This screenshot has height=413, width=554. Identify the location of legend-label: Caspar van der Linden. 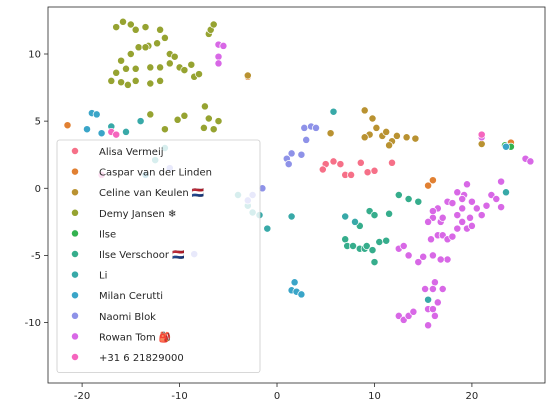
(155, 173).